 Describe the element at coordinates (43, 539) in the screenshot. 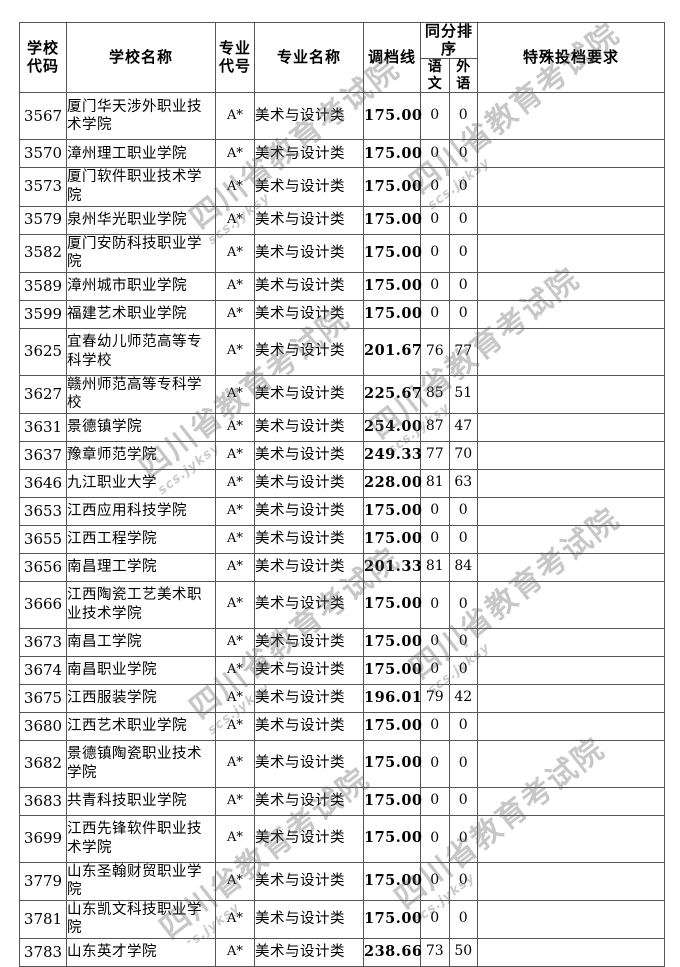

I see `cell-school-code: 3655` at that location.